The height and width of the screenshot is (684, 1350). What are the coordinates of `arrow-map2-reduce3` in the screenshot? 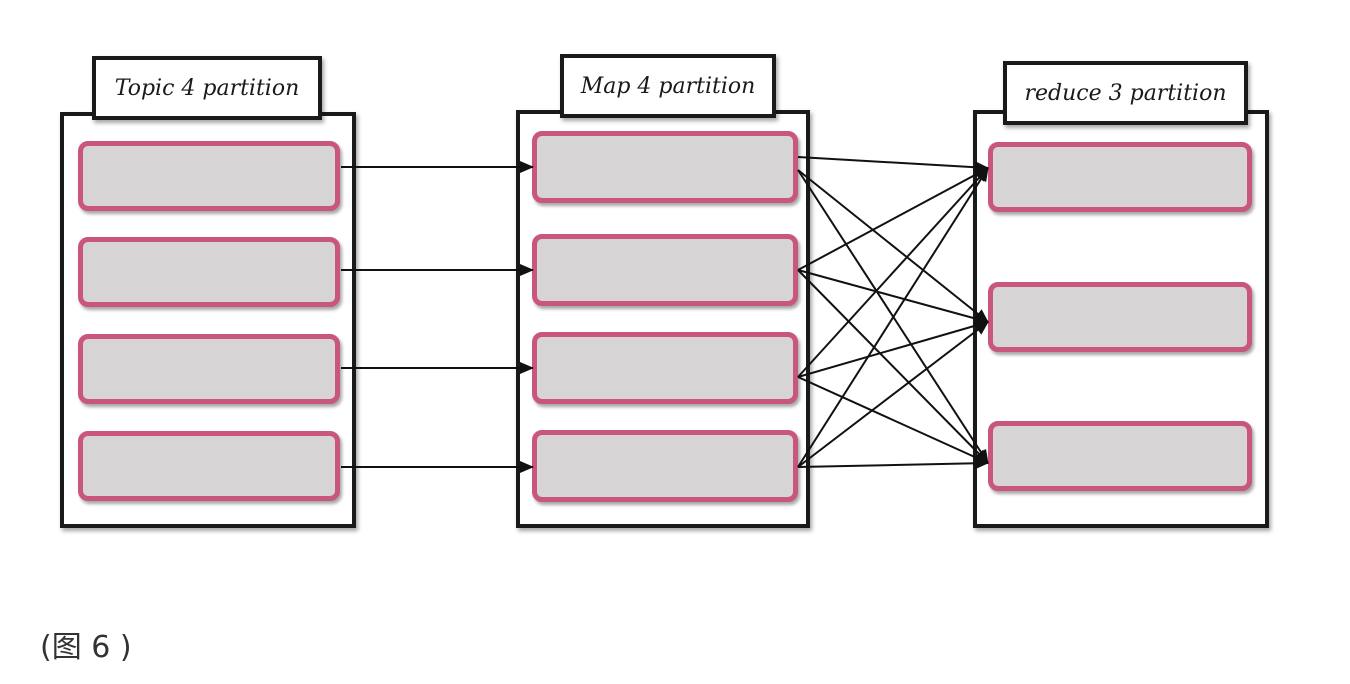 It's located at (893, 366).